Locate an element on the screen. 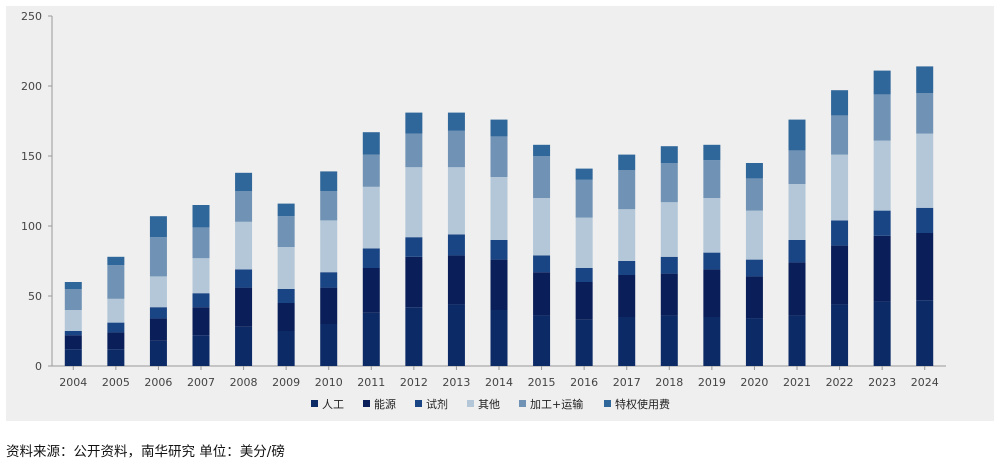 The height and width of the screenshot is (463, 1000). x-tick-label: 2019 is located at coordinates (712, 382).